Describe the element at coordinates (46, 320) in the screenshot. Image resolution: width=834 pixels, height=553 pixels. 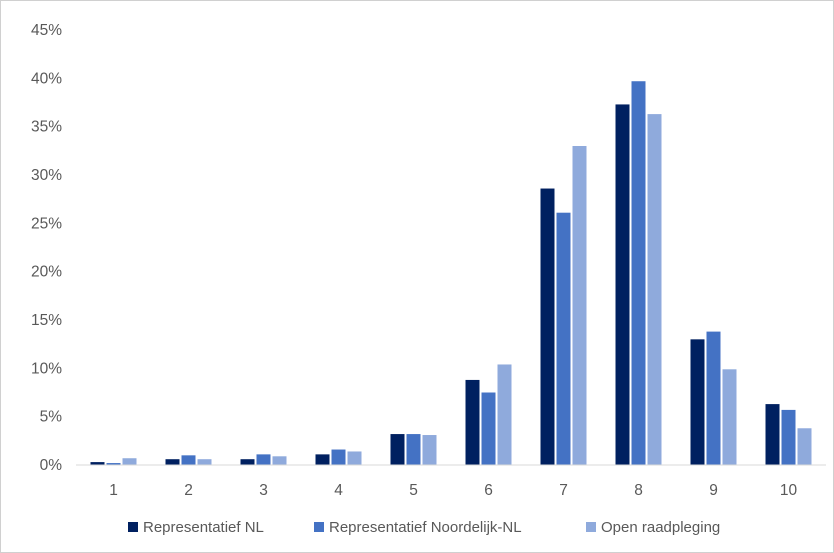
I see `y-tick-label: 15%` at that location.